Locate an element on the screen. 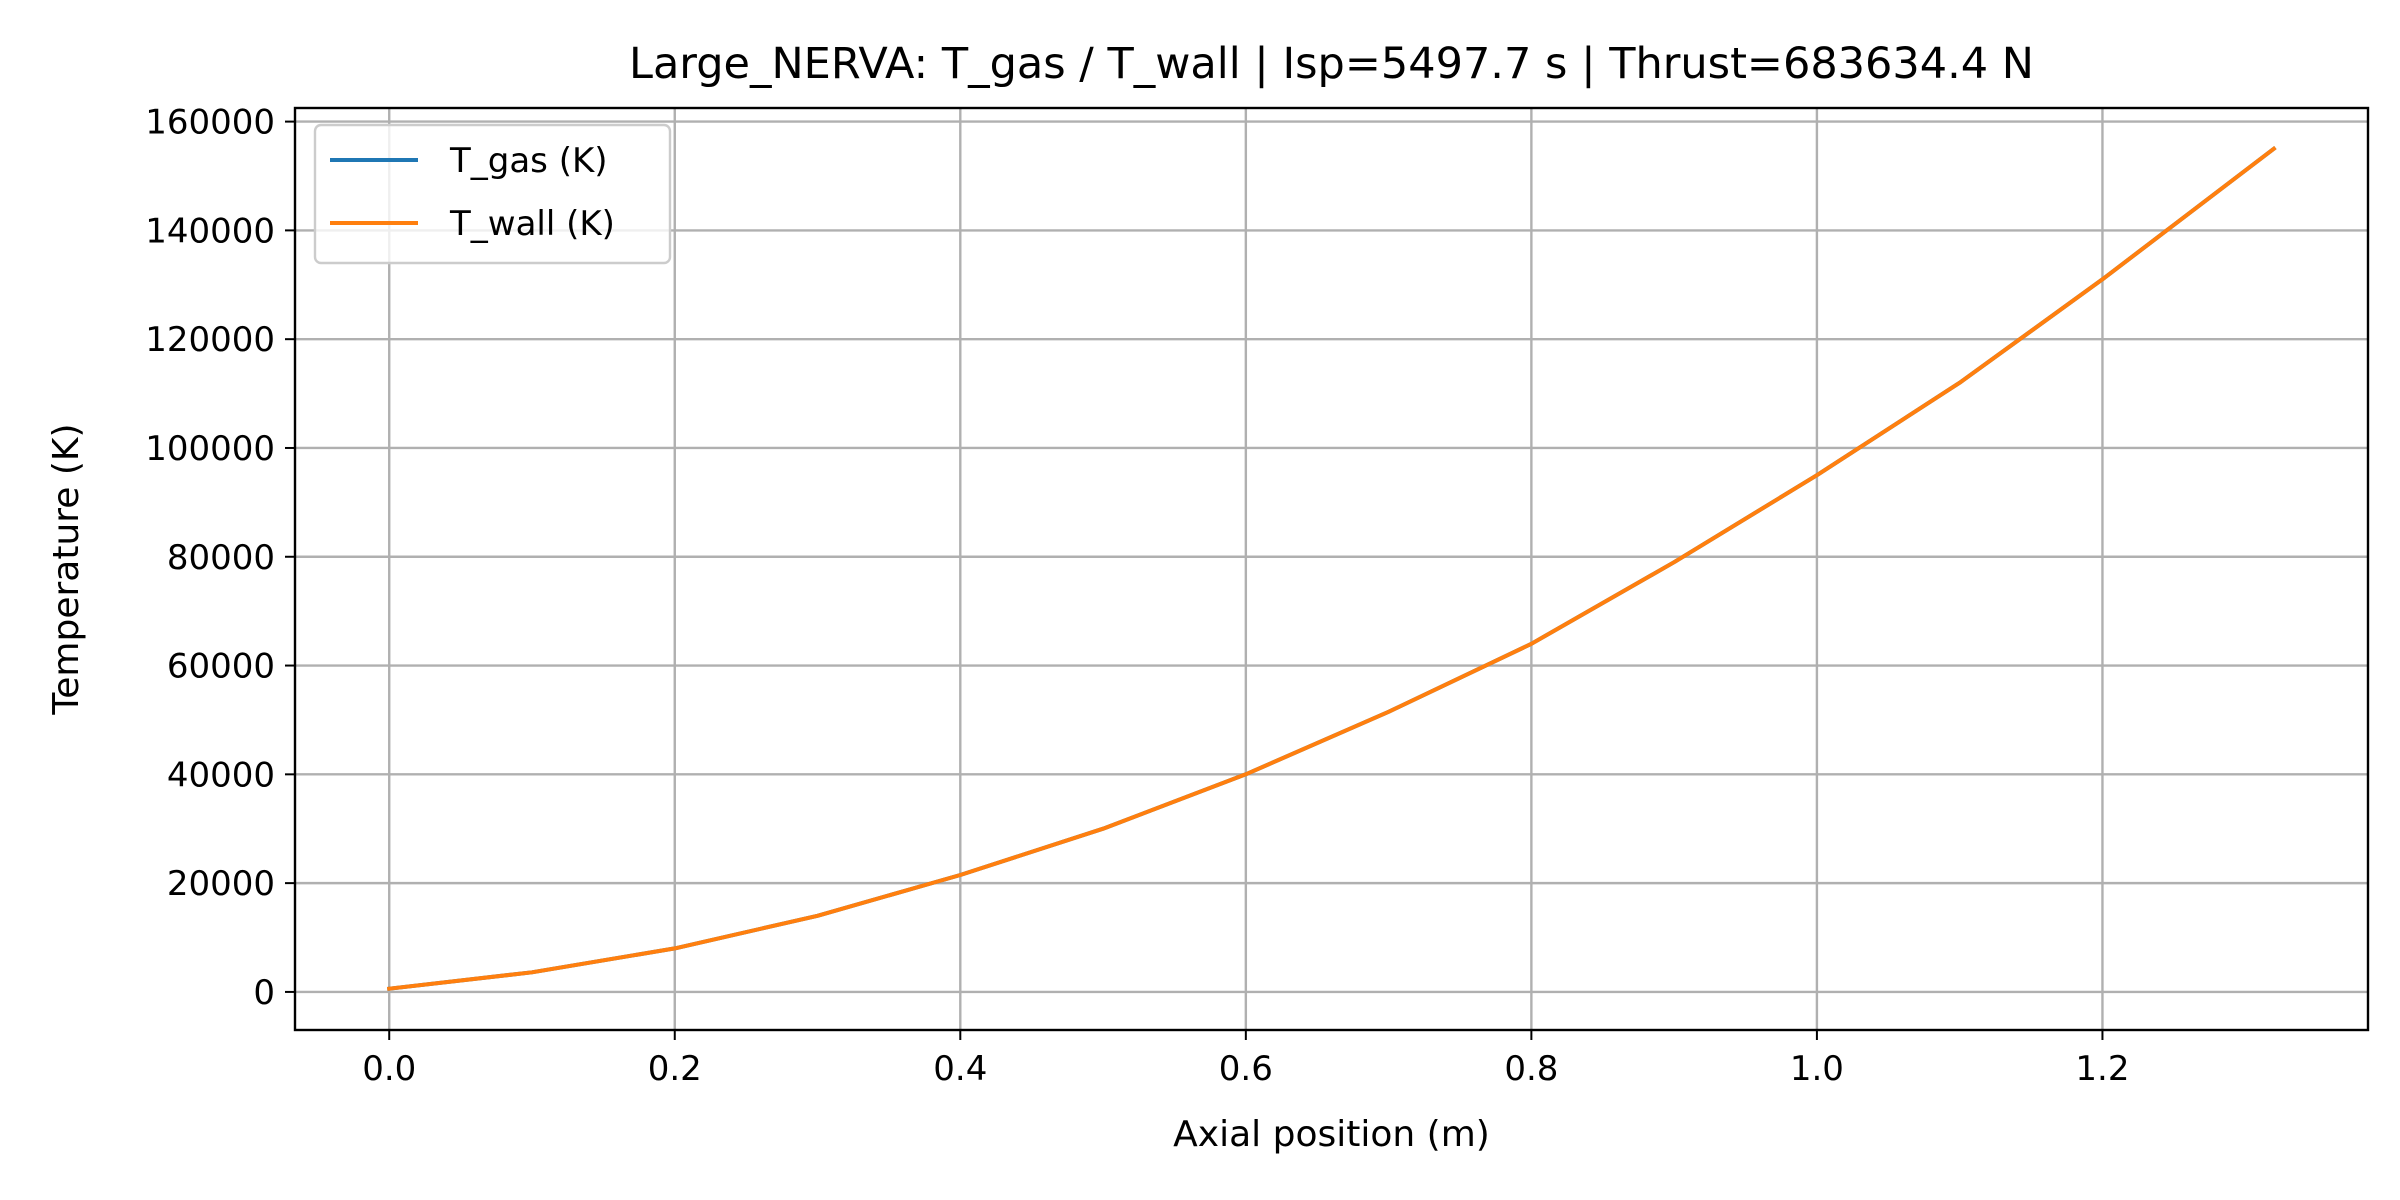  x-tick-label: 1.0 is located at coordinates (1817, 1069).